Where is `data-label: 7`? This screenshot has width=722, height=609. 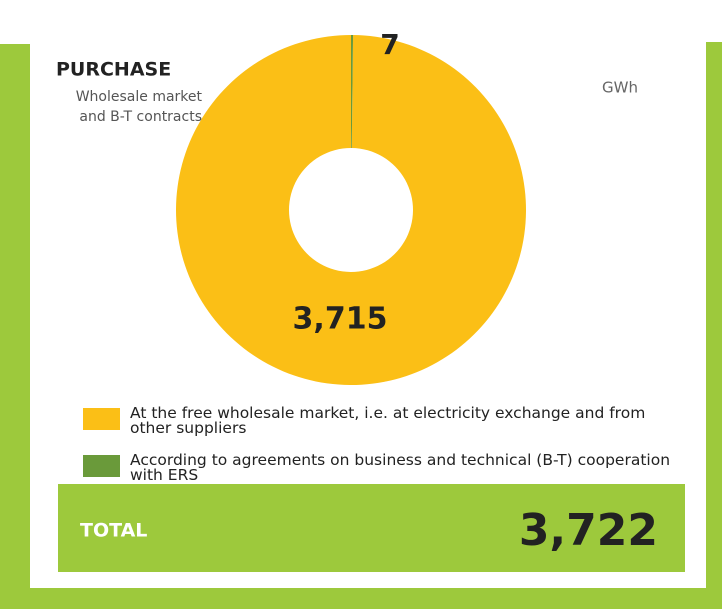 data-label: 7 is located at coordinates (389, 44).